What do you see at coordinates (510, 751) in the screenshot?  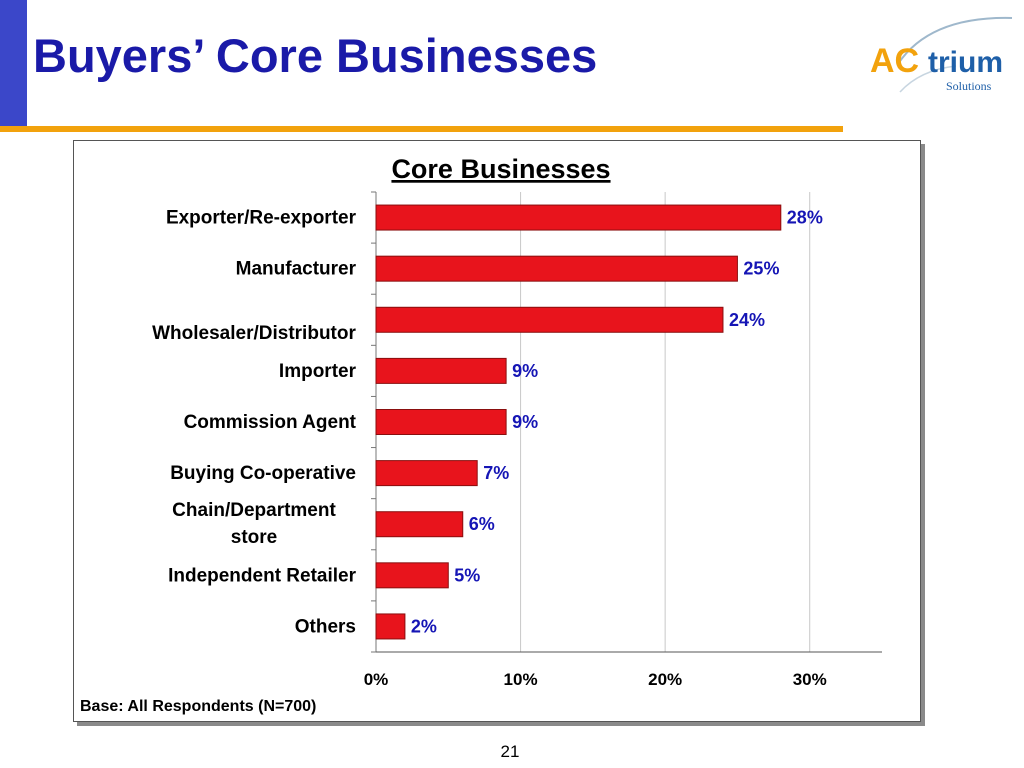 I see `page-number: 21` at bounding box center [510, 751].